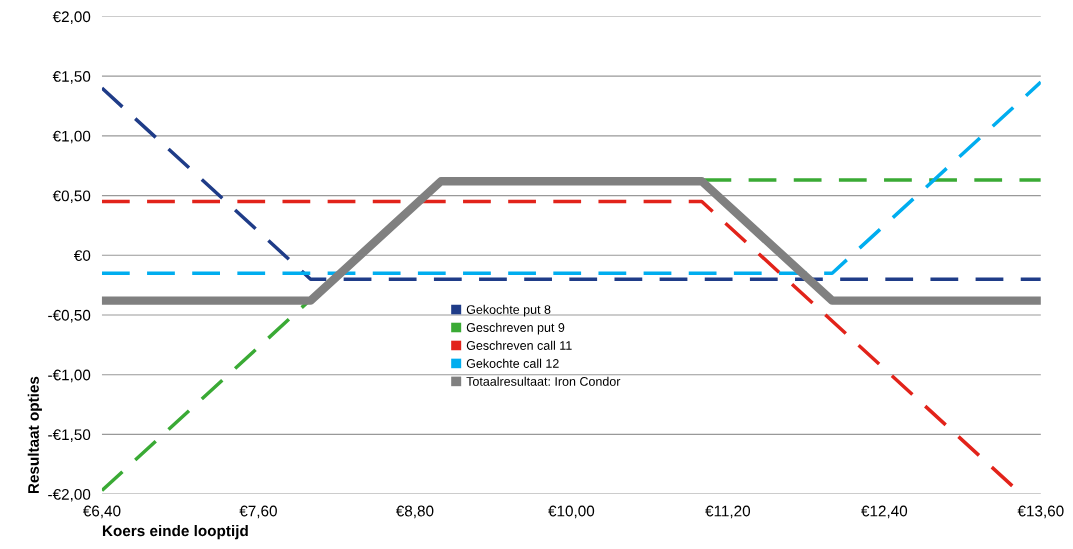 This screenshot has width=1073, height=549. Describe the element at coordinates (71, 17) in the screenshot. I see `y-tick-label: €2,00` at that location.